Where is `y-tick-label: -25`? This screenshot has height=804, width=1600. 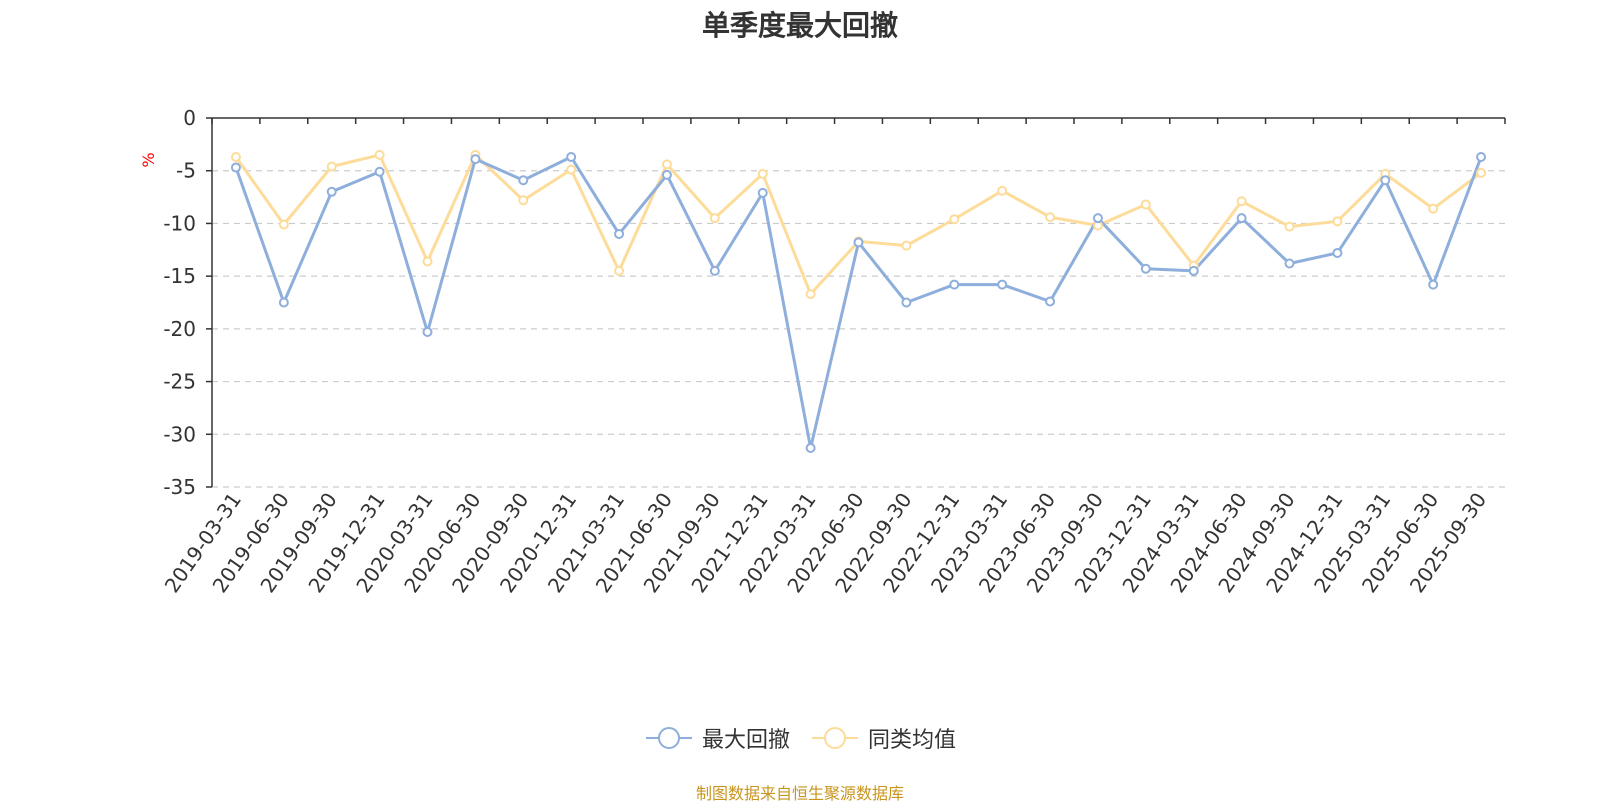
y-tick-label: -25 is located at coordinates (179, 382).